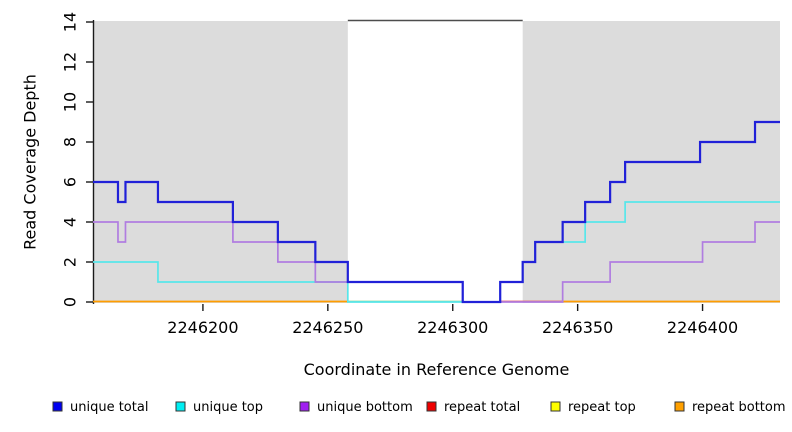  What do you see at coordinates (304, 406) in the screenshot?
I see `legend-swatch-unique-bottom` at bounding box center [304, 406].